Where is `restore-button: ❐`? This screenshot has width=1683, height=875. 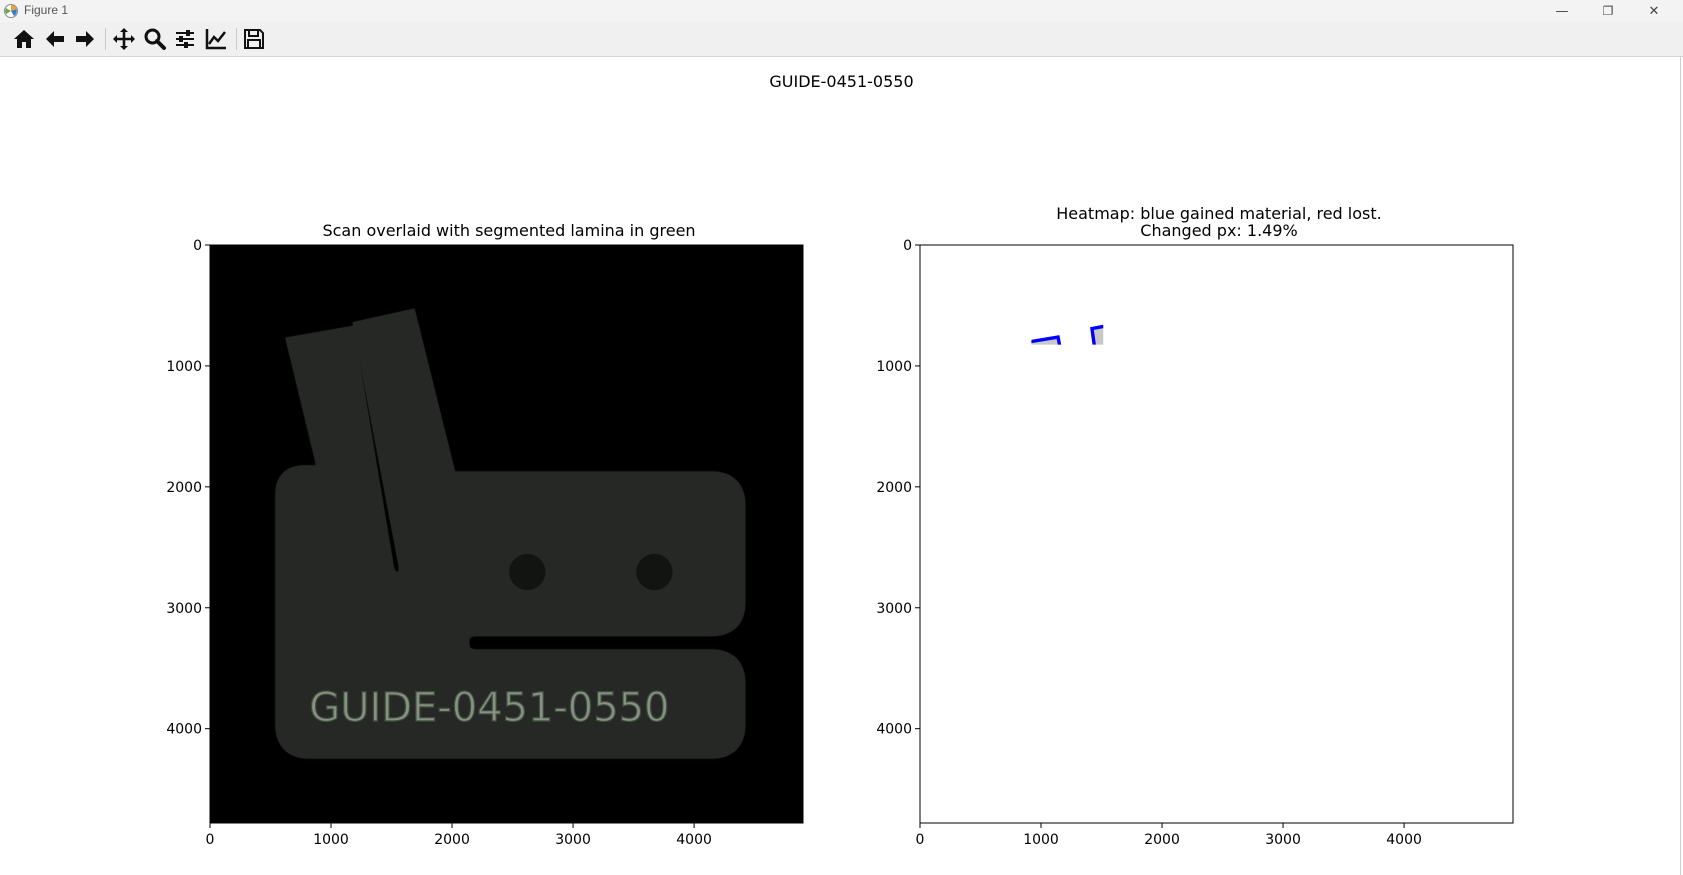
restore-button: ❐ is located at coordinates (1608, 11).